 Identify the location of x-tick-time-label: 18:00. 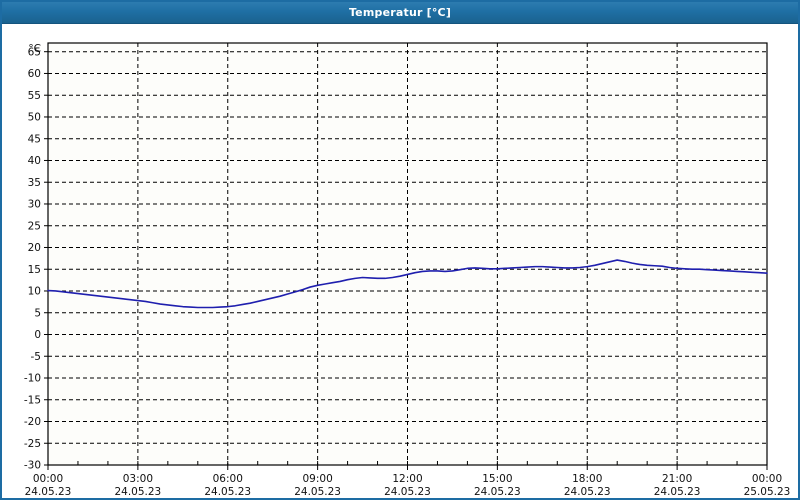
(587, 479).